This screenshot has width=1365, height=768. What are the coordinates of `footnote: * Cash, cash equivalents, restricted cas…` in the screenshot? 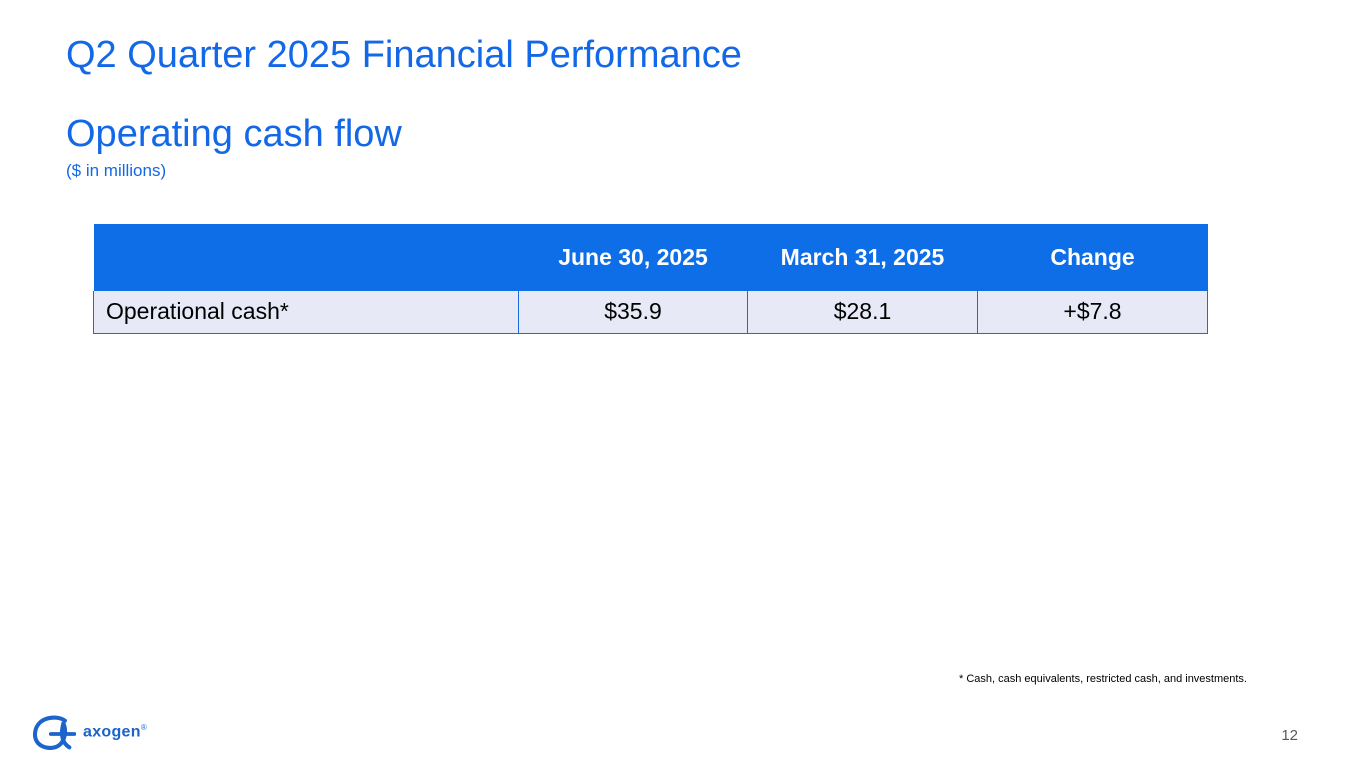 It's located at (1103, 679).